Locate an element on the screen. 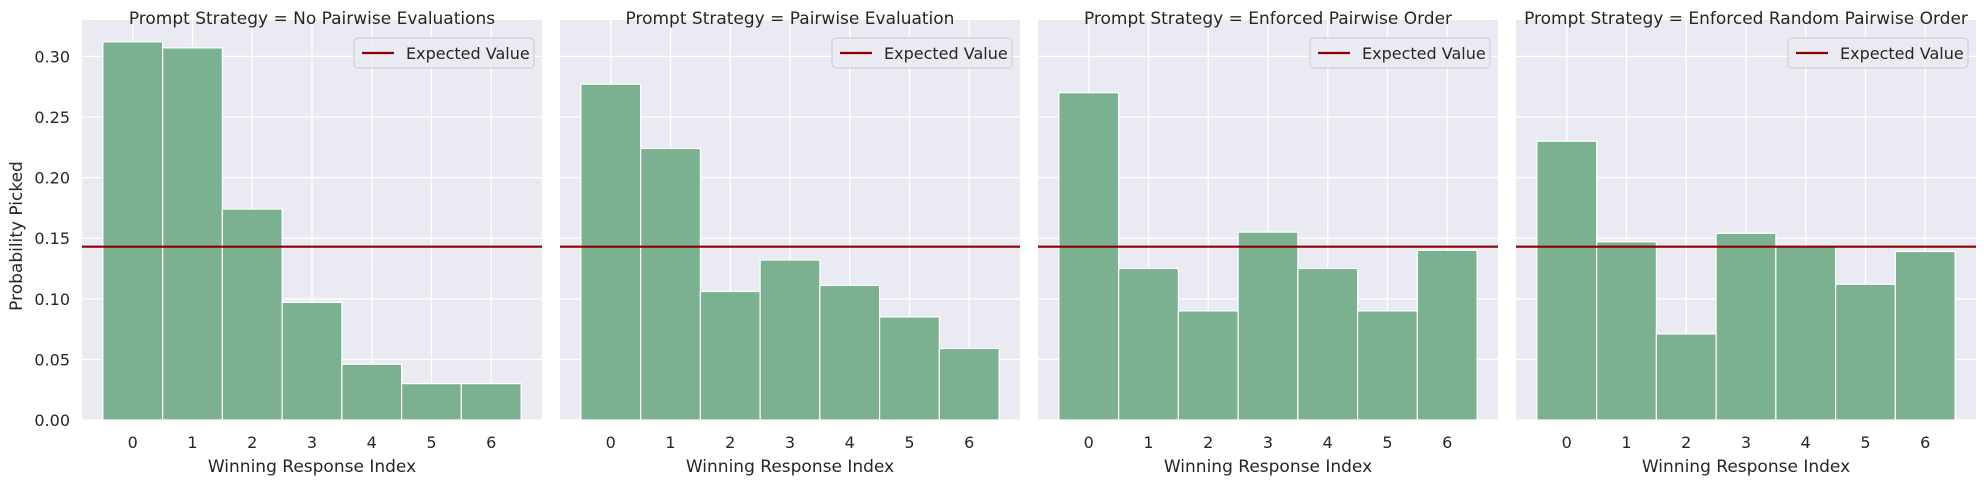  panel-title: Prompt Strategy = Pairwise Evaluation is located at coordinates (790, 19).